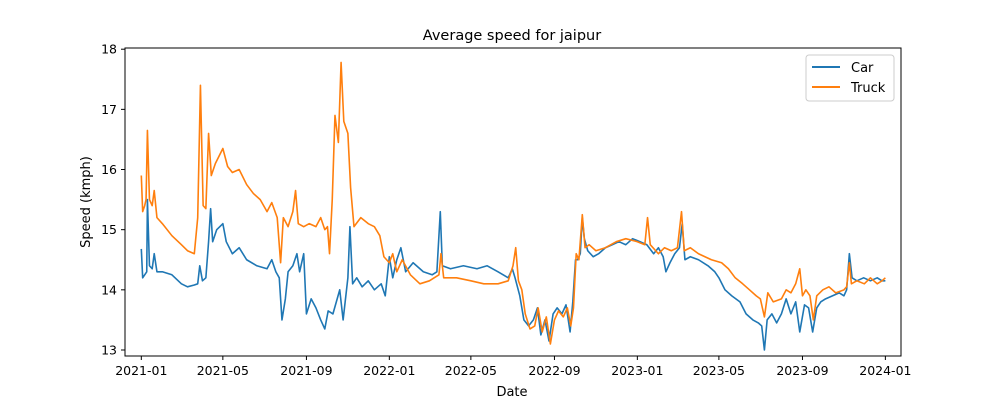  I want to click on x-tick-label: 2023-01, so click(637, 370).